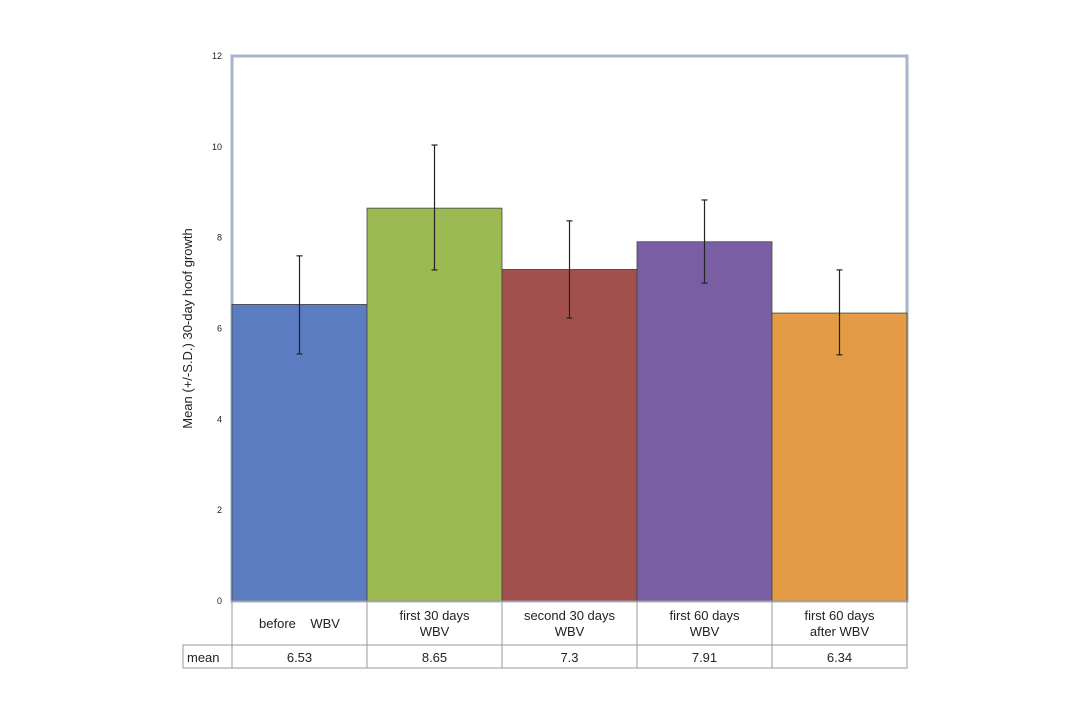 This screenshot has width=1092, height=720. Describe the element at coordinates (839, 657) in the screenshot. I see `table-mean-value: 6.34` at that location.